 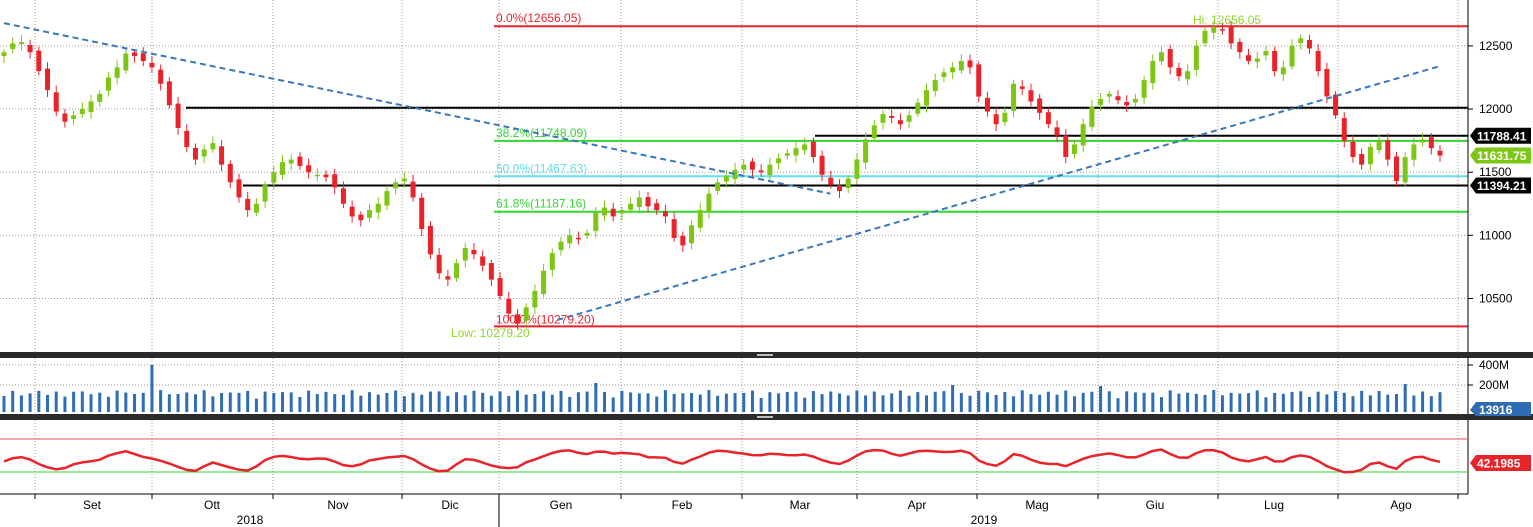 I want to click on low-annotation: Low: 10279.20, so click(x=490, y=333).